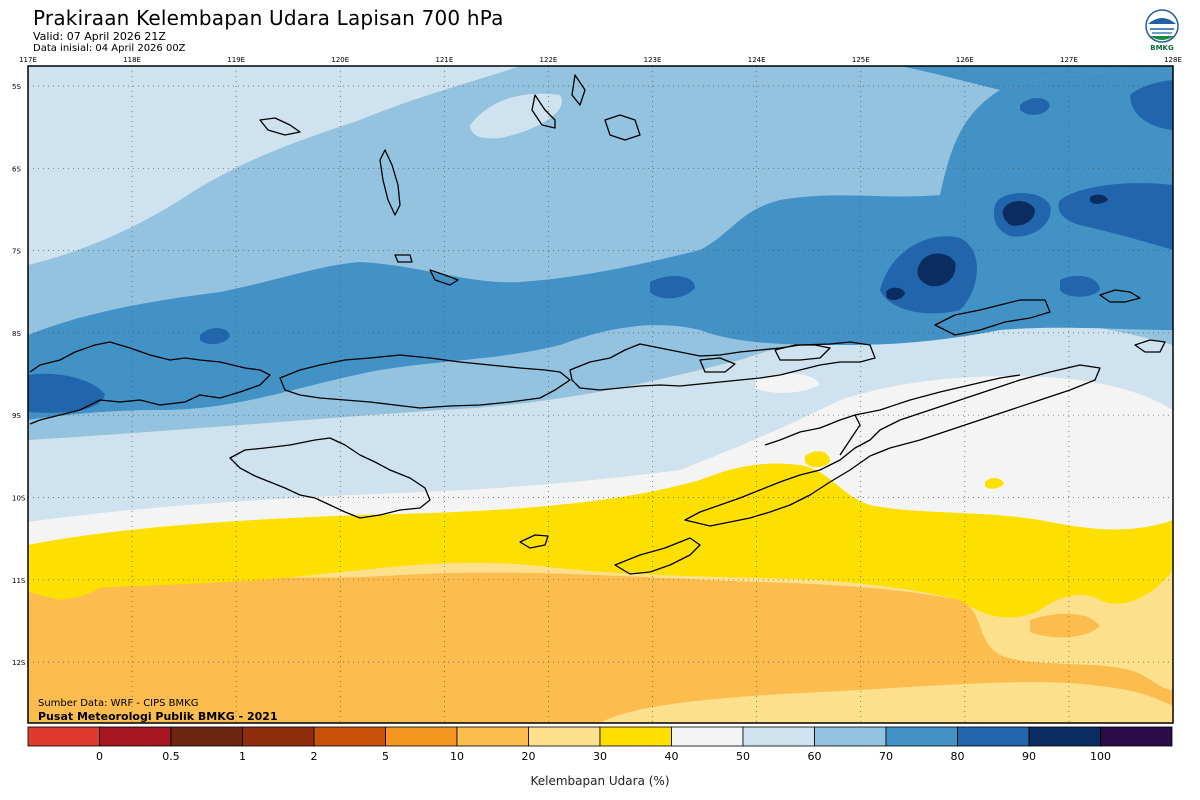 The width and height of the screenshot is (1200, 800). What do you see at coordinates (132, 60) in the screenshot?
I see `longitude-label: 118E` at bounding box center [132, 60].